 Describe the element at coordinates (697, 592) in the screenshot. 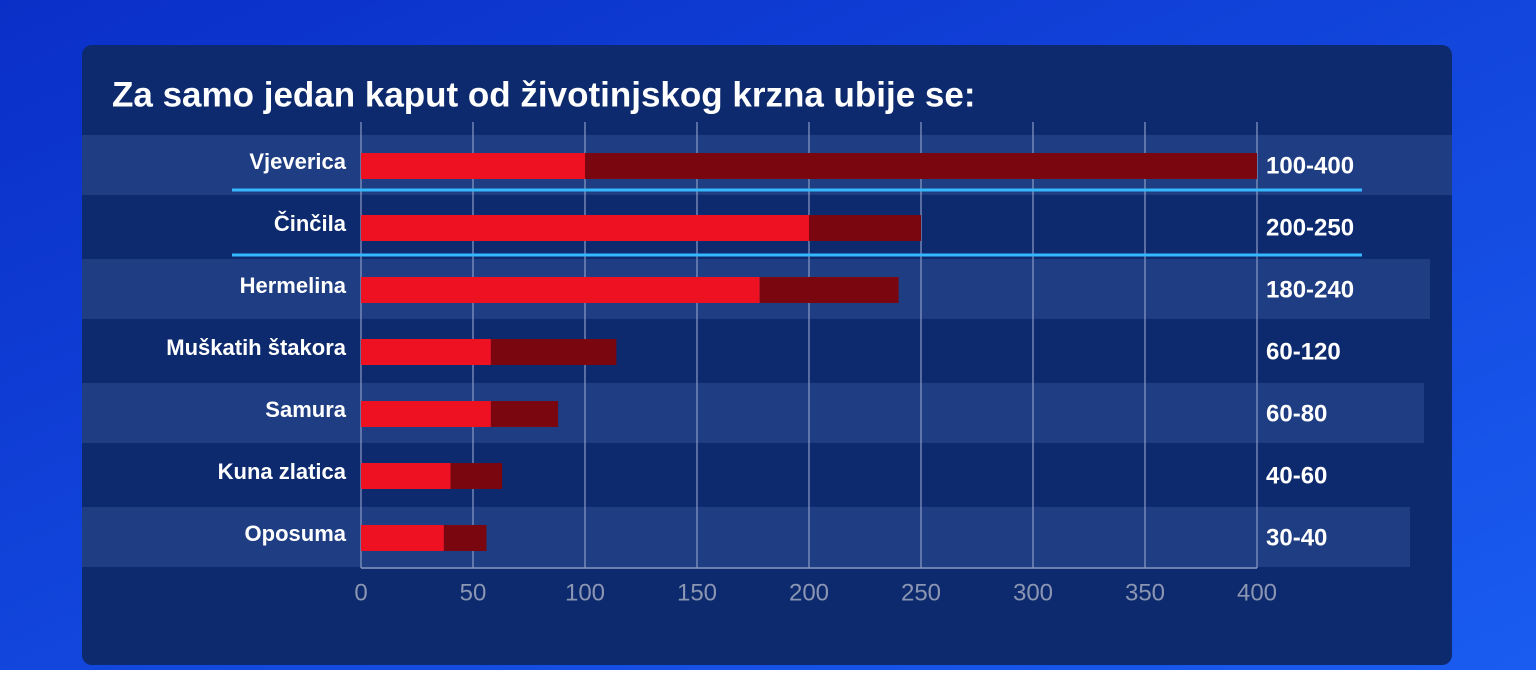

I see `x-tick-label: 150` at that location.